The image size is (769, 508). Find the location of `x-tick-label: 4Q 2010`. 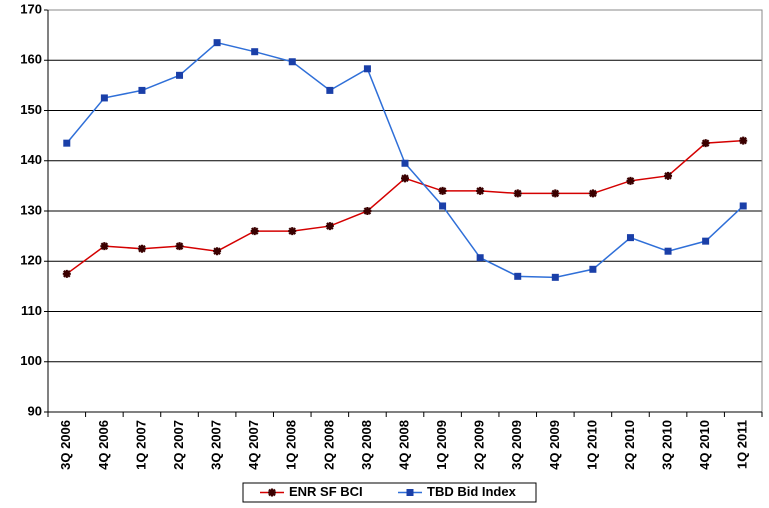

x-tick-label: 4Q 2010 is located at coordinates (704, 445).